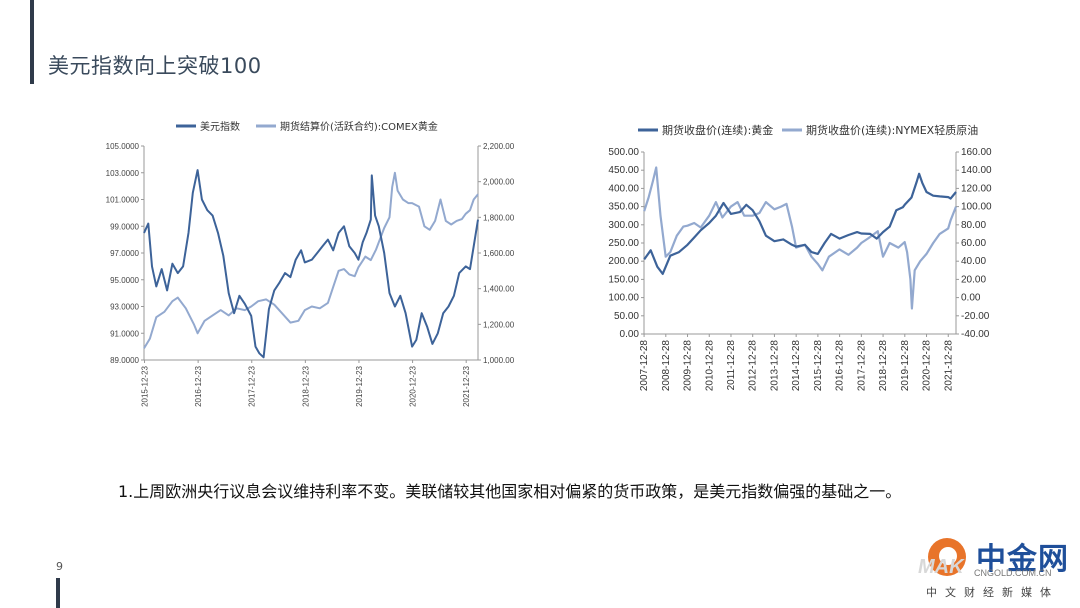 This screenshot has height=608, width=1080. Describe the element at coordinates (123, 173) in the screenshot. I see `left-tick-label: 103.0000` at that location.